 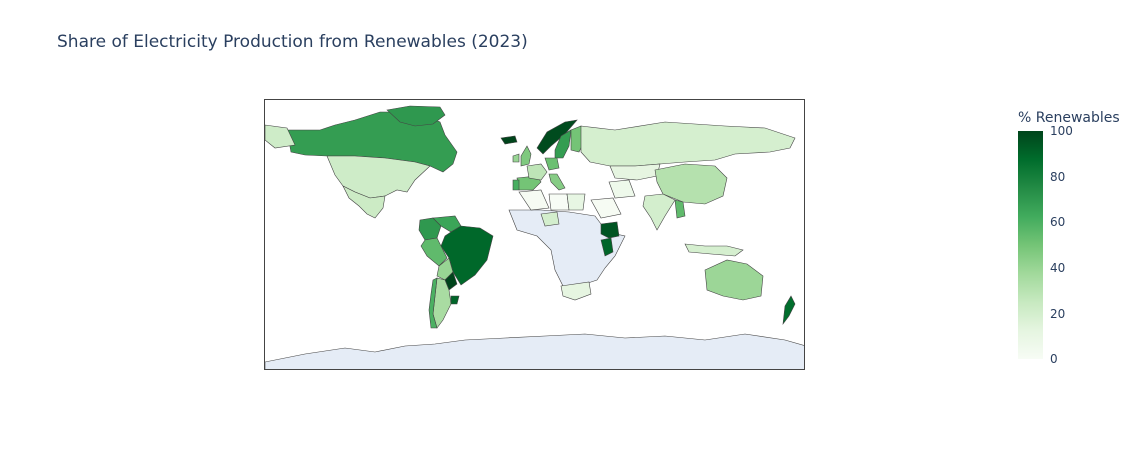 I want to click on country-mexico: Mexico, so click(x=364, y=202).